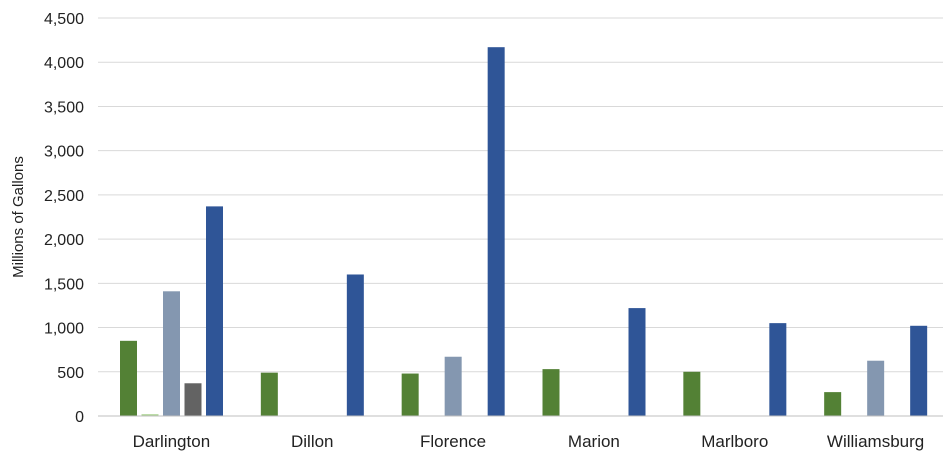 The width and height of the screenshot is (943, 453). What do you see at coordinates (79, 417) in the screenshot?
I see `y-tick-label: 0` at bounding box center [79, 417].